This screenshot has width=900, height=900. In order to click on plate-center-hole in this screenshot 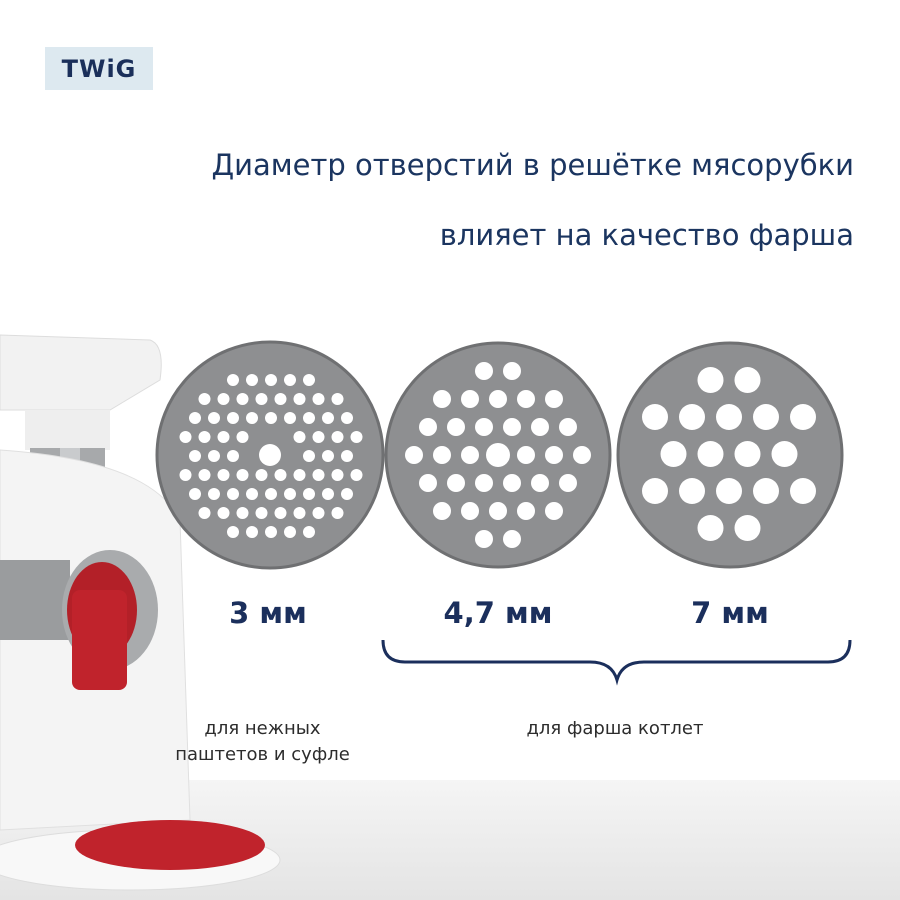, I will do `click(270, 455)`.